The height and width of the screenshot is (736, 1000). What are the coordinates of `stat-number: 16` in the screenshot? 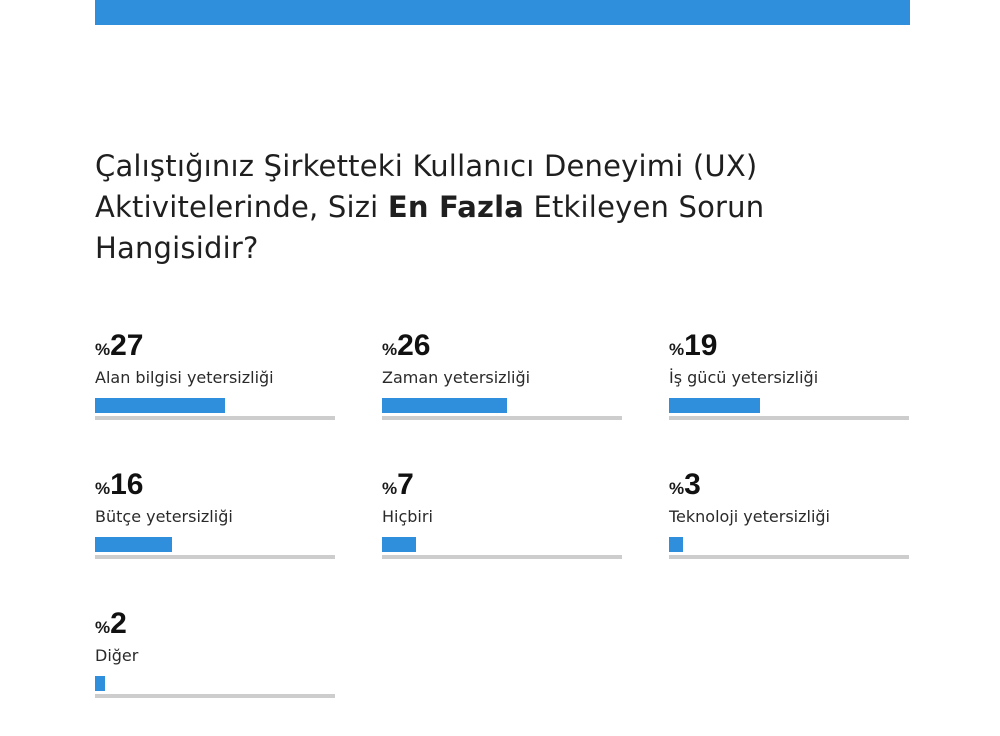 It's located at (127, 484).